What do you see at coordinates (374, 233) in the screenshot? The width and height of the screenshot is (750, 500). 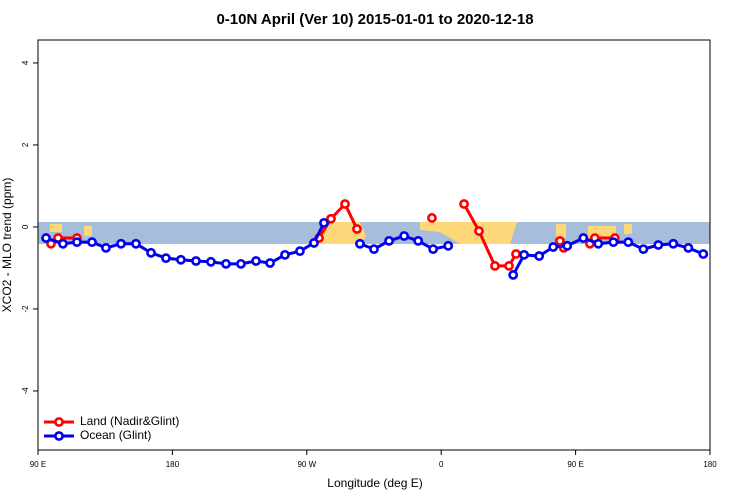 I see `ocean-band` at bounding box center [374, 233].